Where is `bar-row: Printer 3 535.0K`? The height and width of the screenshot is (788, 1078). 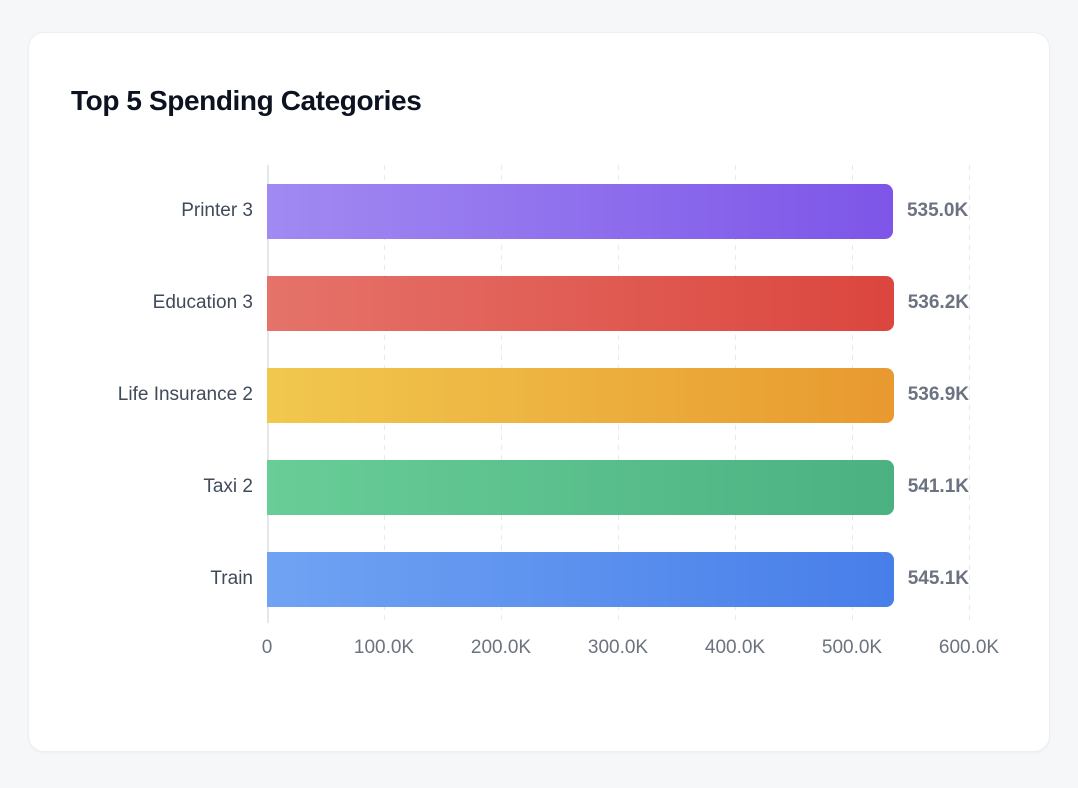 bar-row: Printer 3 535.0K is located at coordinates (539, 211).